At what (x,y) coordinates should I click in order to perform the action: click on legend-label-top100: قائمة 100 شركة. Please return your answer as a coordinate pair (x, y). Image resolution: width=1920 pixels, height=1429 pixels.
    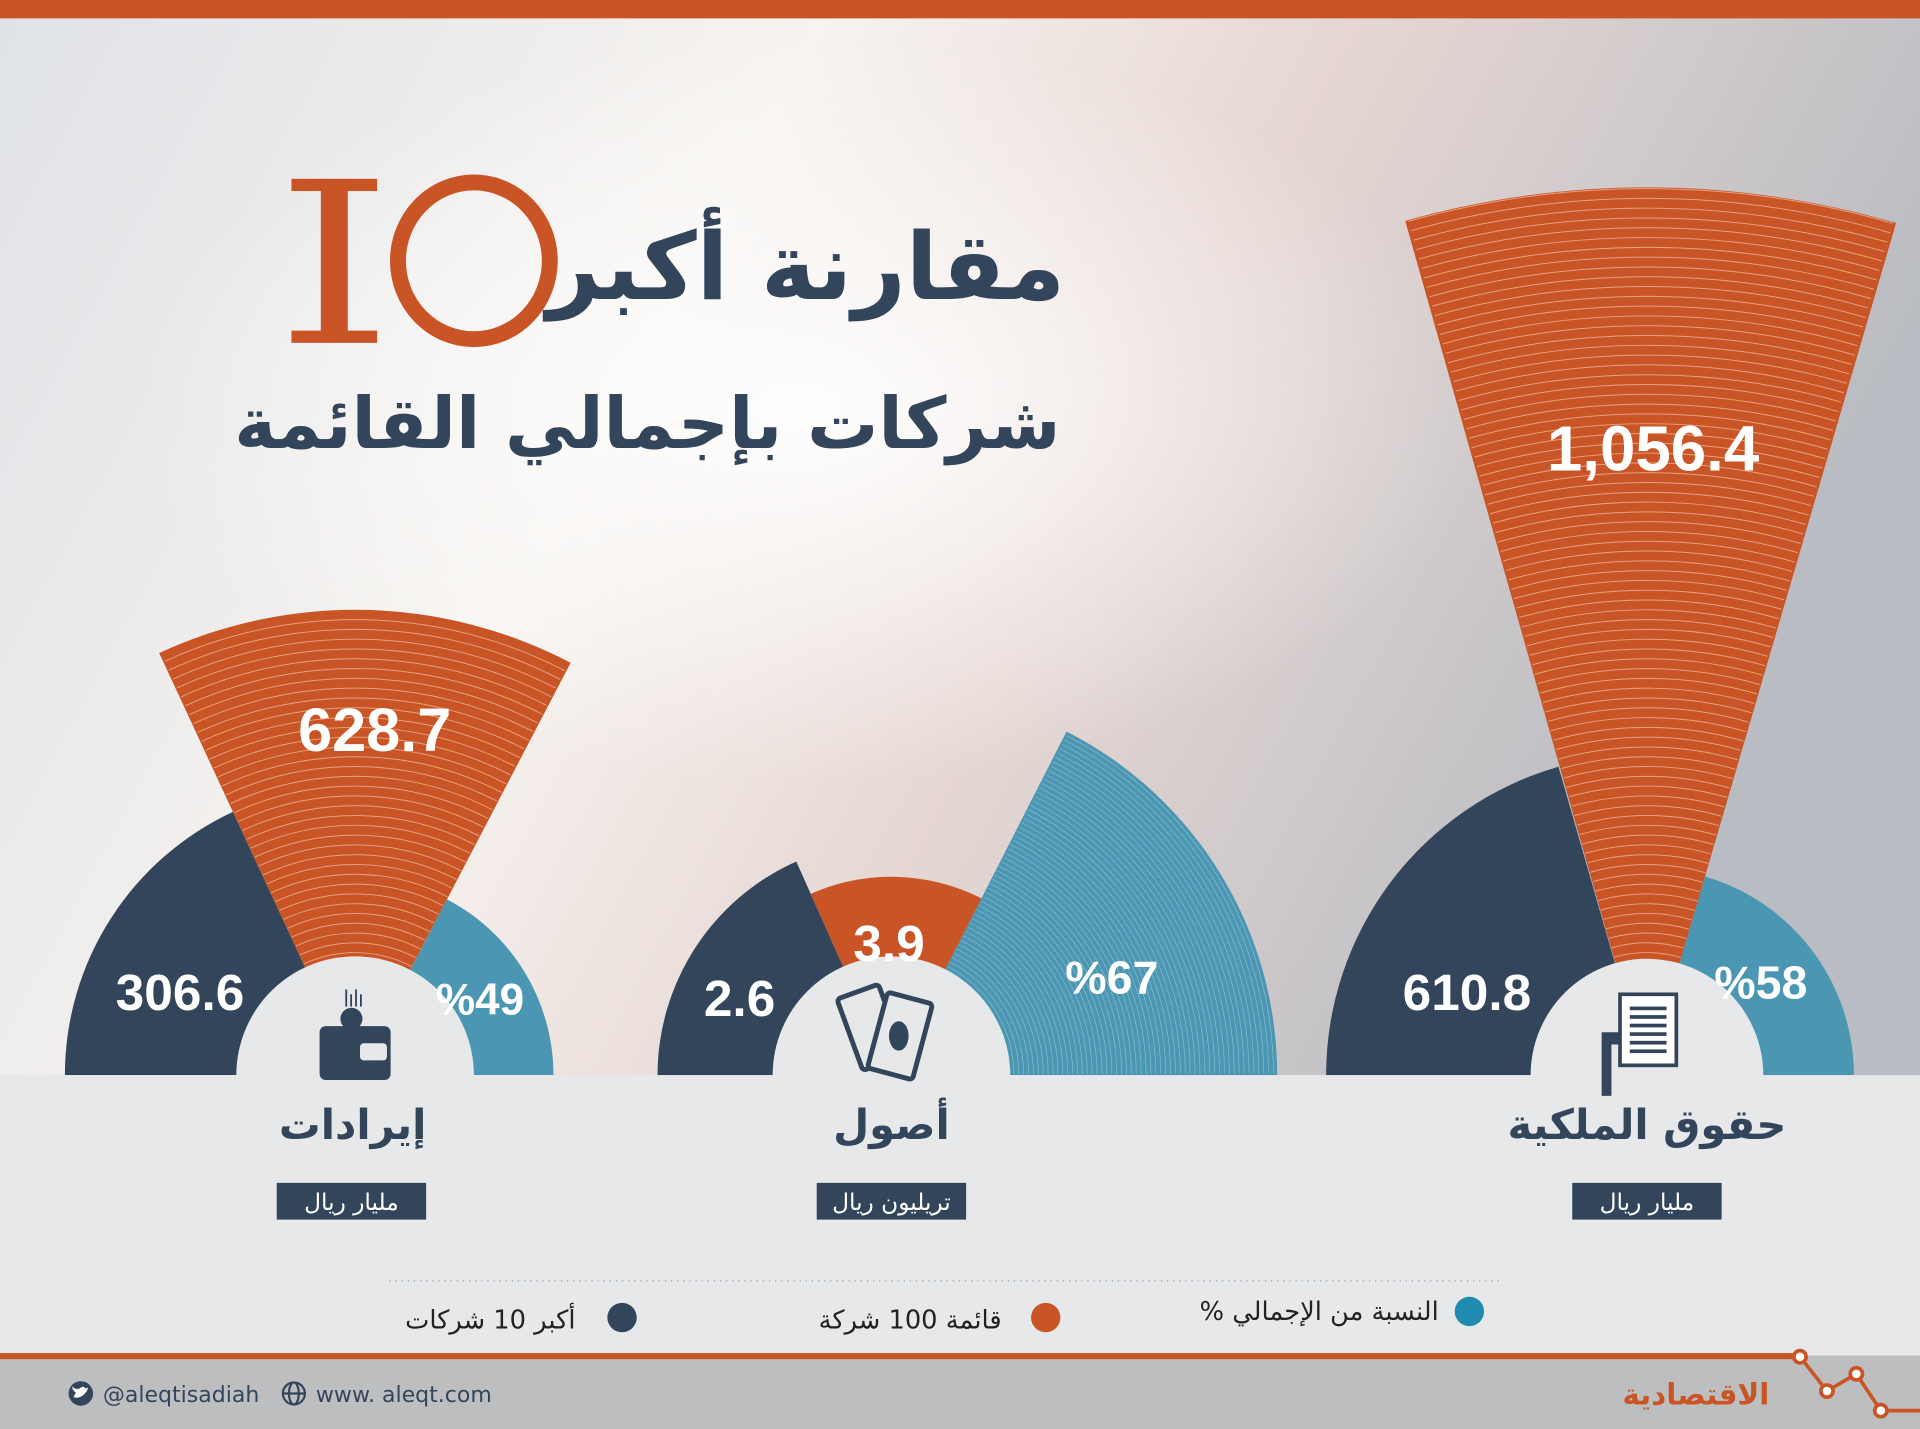
    Looking at the image, I should click on (910, 1321).